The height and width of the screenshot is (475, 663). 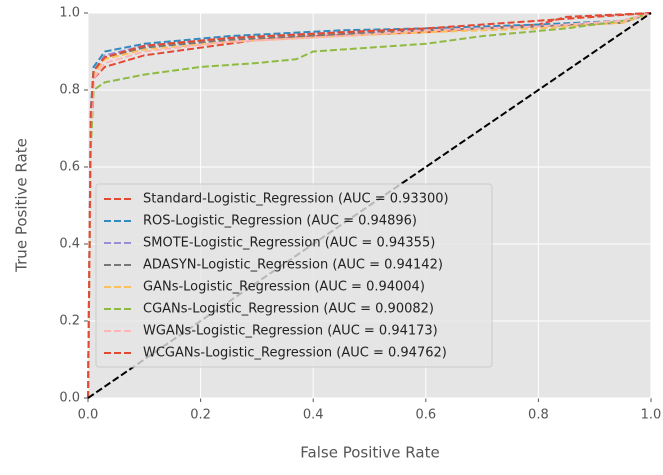 What do you see at coordinates (651, 415) in the screenshot?
I see `x-tick-label: 1.0` at bounding box center [651, 415].